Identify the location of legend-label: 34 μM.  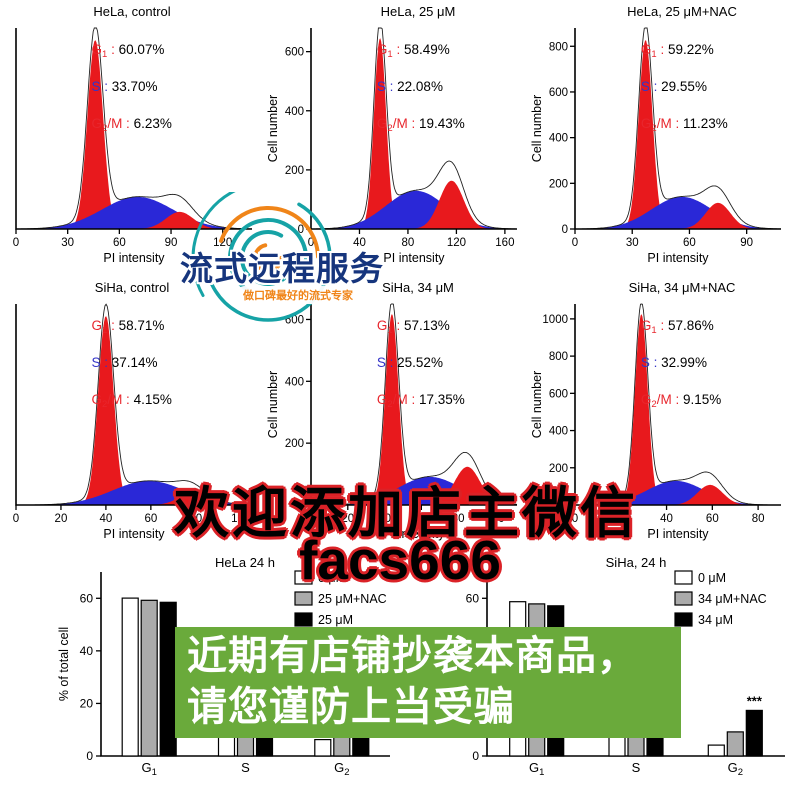
(715, 620).